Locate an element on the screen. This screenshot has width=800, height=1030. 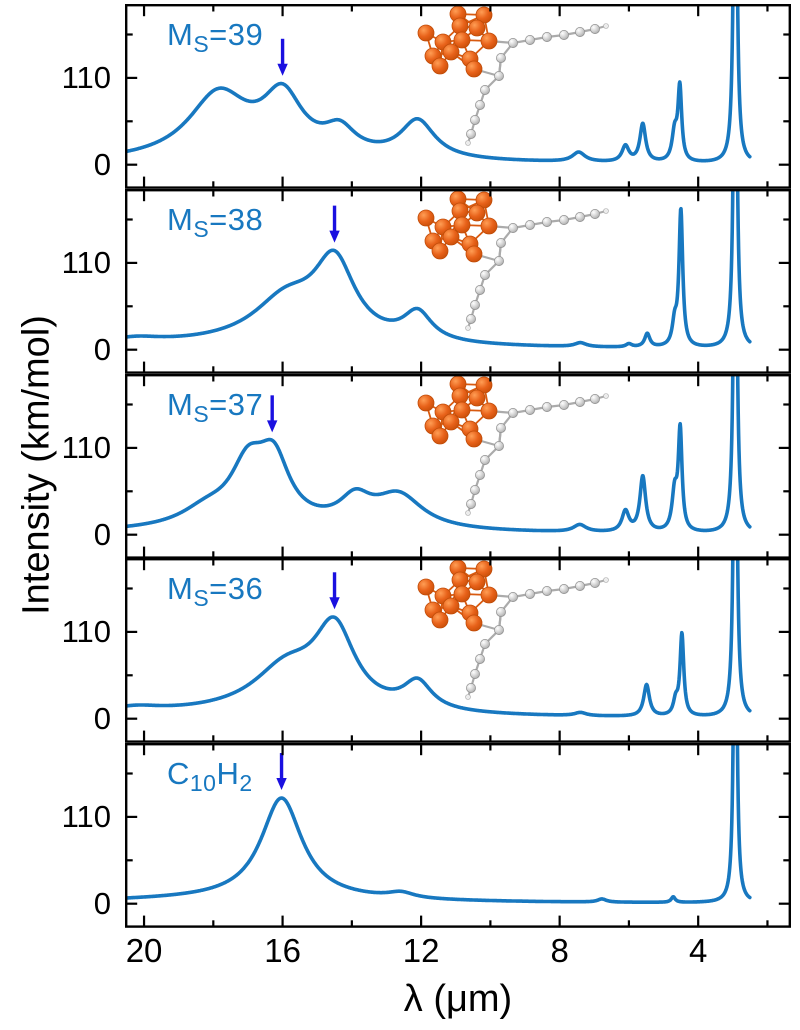
x-tick-label: 4 is located at coordinates (698, 950).